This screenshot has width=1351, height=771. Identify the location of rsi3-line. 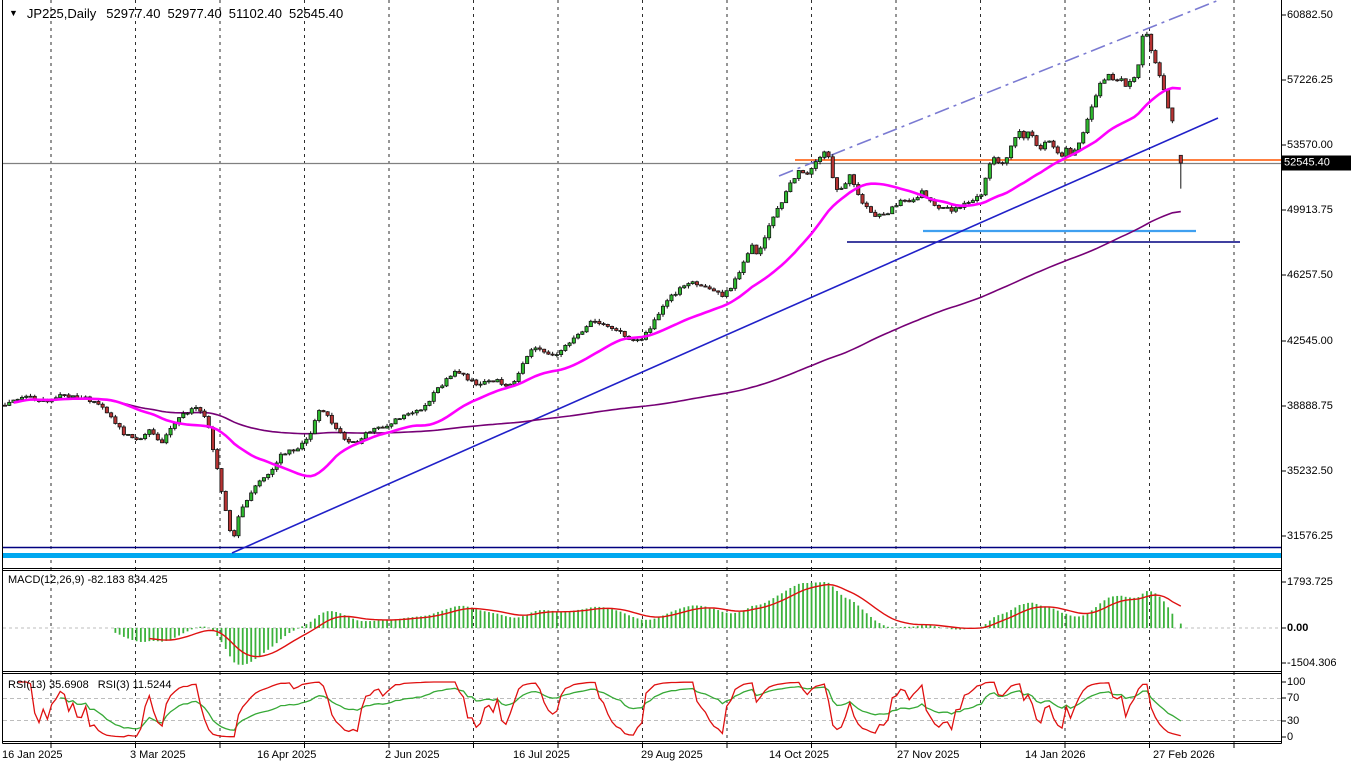
(599, 709).